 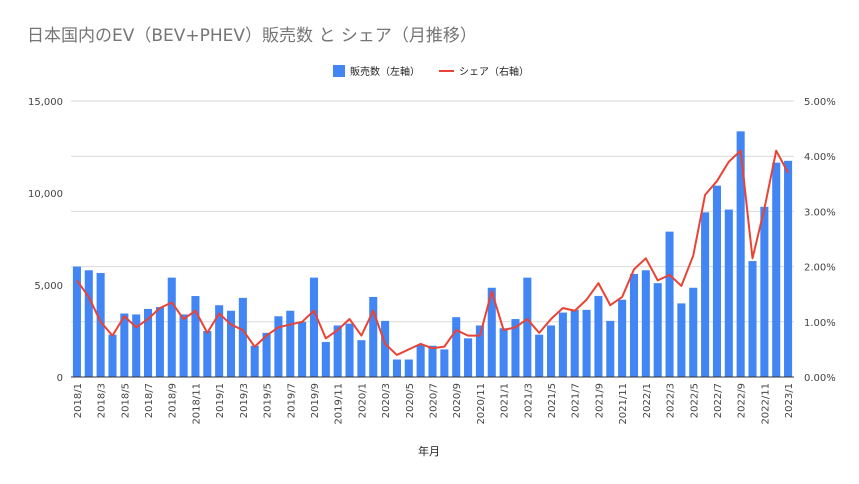 What do you see at coordinates (505, 400) in the screenshot?
I see `x-tick-label: 2021/1` at bounding box center [505, 400].